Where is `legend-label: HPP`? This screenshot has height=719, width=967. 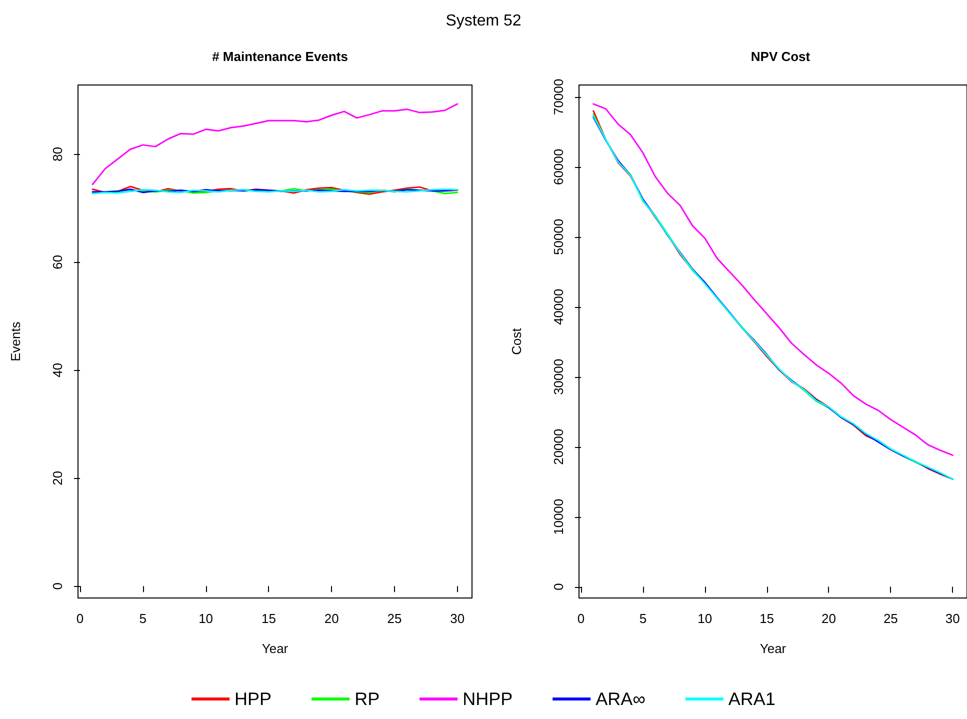 legend-label: HPP is located at coordinates (253, 699).